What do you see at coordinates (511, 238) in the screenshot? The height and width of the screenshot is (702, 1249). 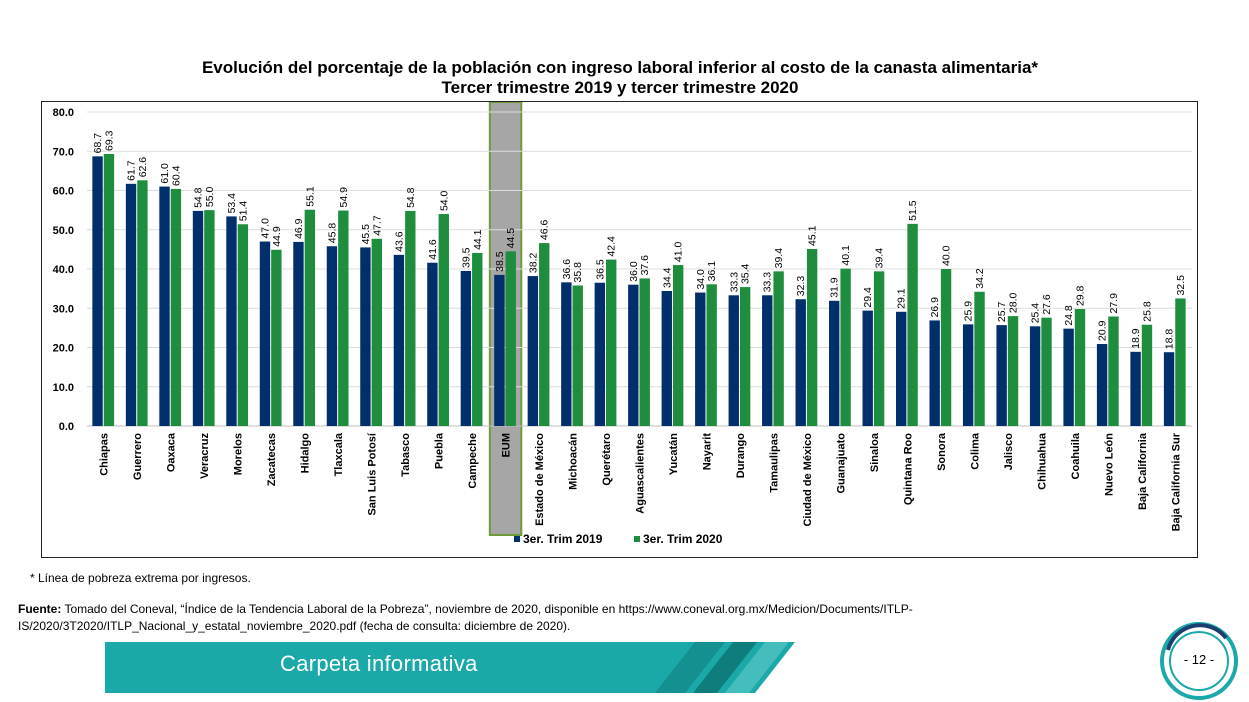 I see `data-label: 44.5` at bounding box center [511, 238].